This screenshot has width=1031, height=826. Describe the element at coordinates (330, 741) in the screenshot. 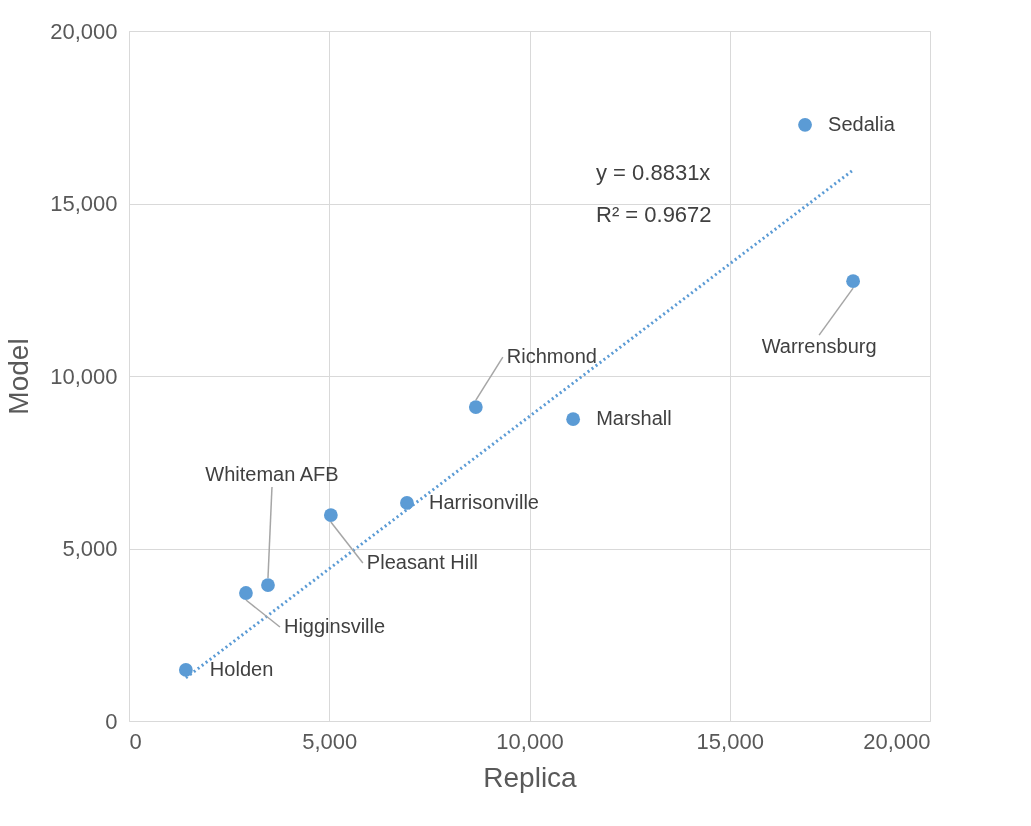

I see `x-tick-label: 5,000` at that location.